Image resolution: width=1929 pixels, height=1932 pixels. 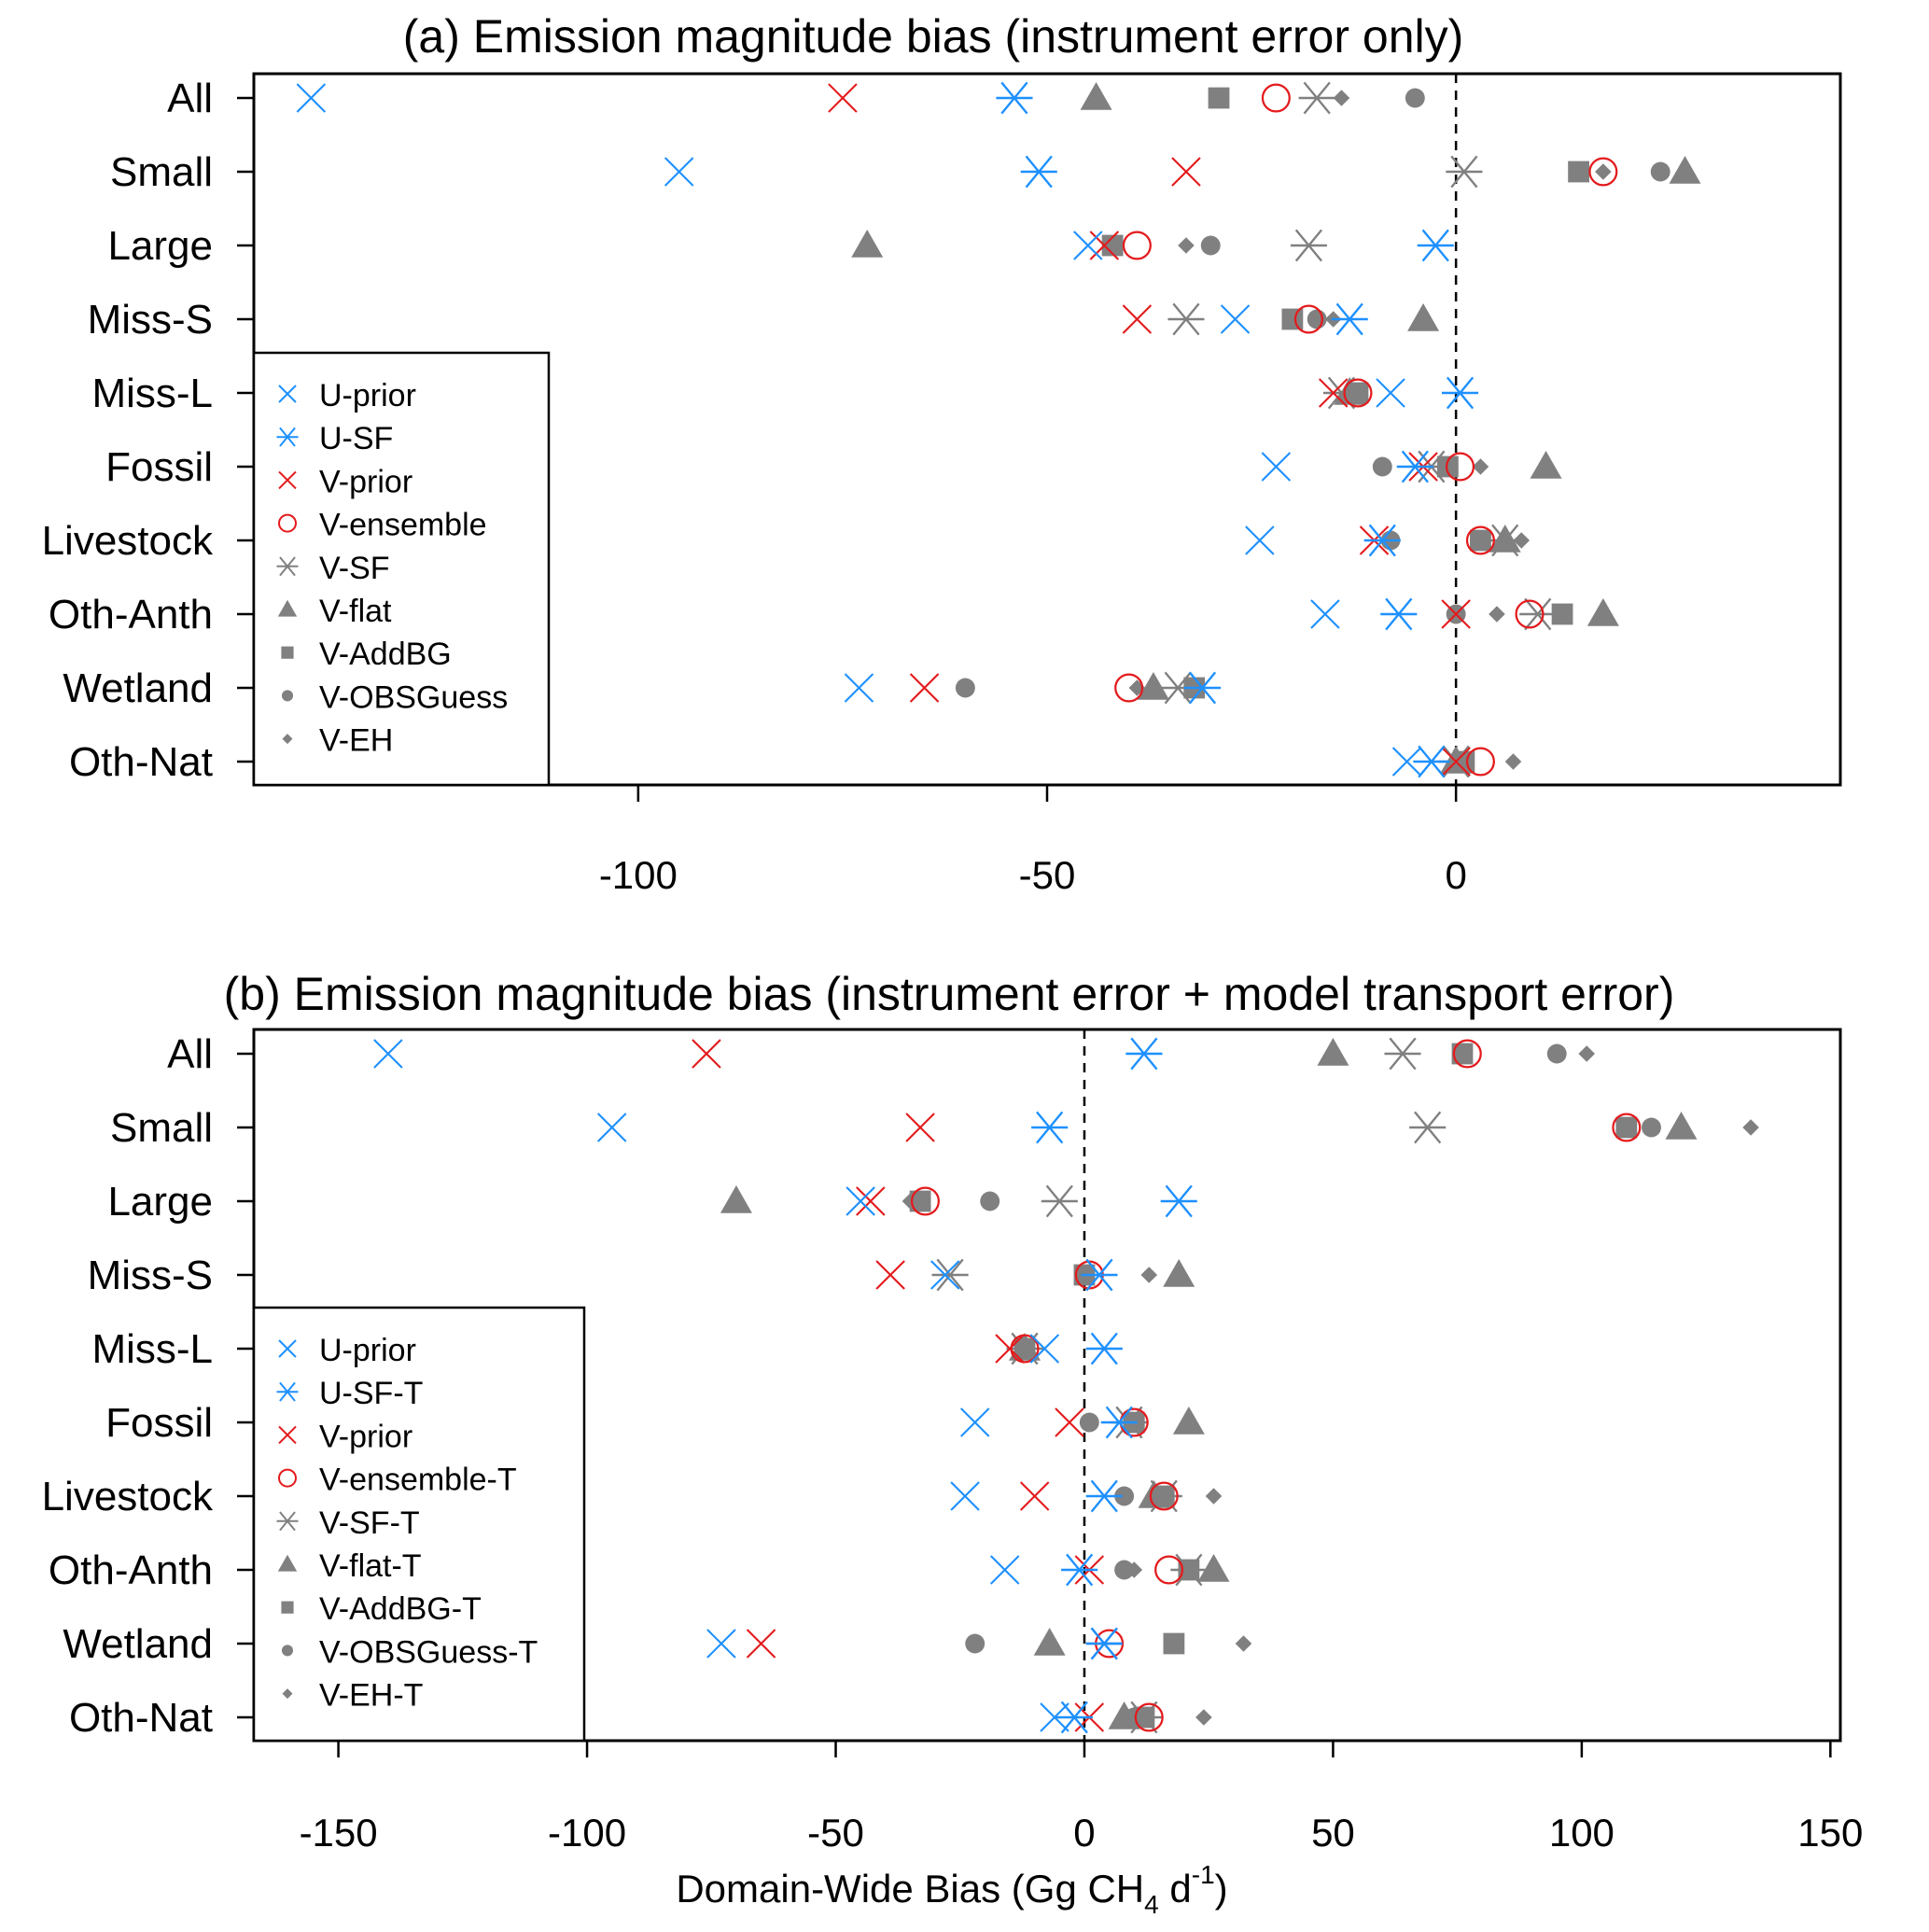 I want to click on point-v-obsguess-t-all, so click(x=1557, y=1053).